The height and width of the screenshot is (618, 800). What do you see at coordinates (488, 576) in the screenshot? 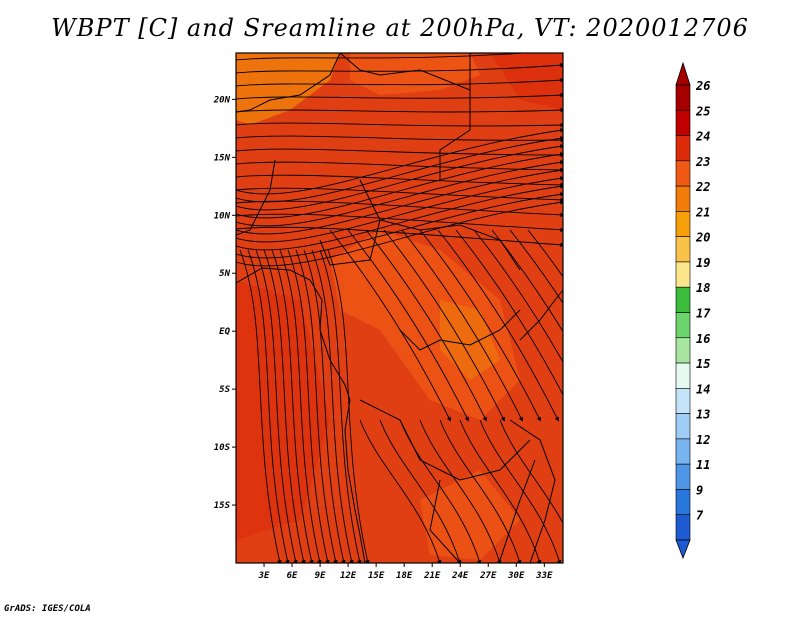
I see `lon-tick-label: 27E` at bounding box center [488, 576].